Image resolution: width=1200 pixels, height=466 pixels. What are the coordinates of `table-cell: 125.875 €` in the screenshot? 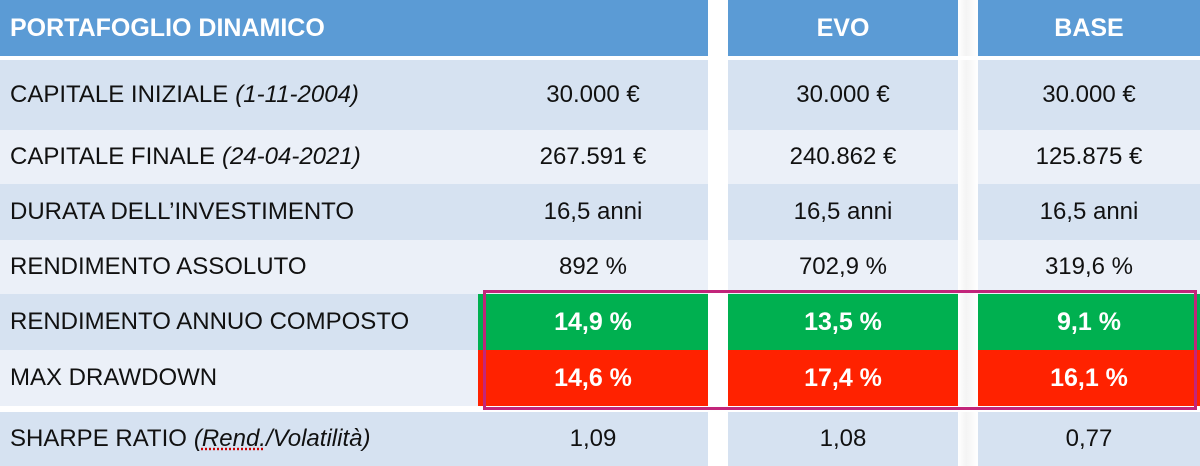 It's located at (1089, 157).